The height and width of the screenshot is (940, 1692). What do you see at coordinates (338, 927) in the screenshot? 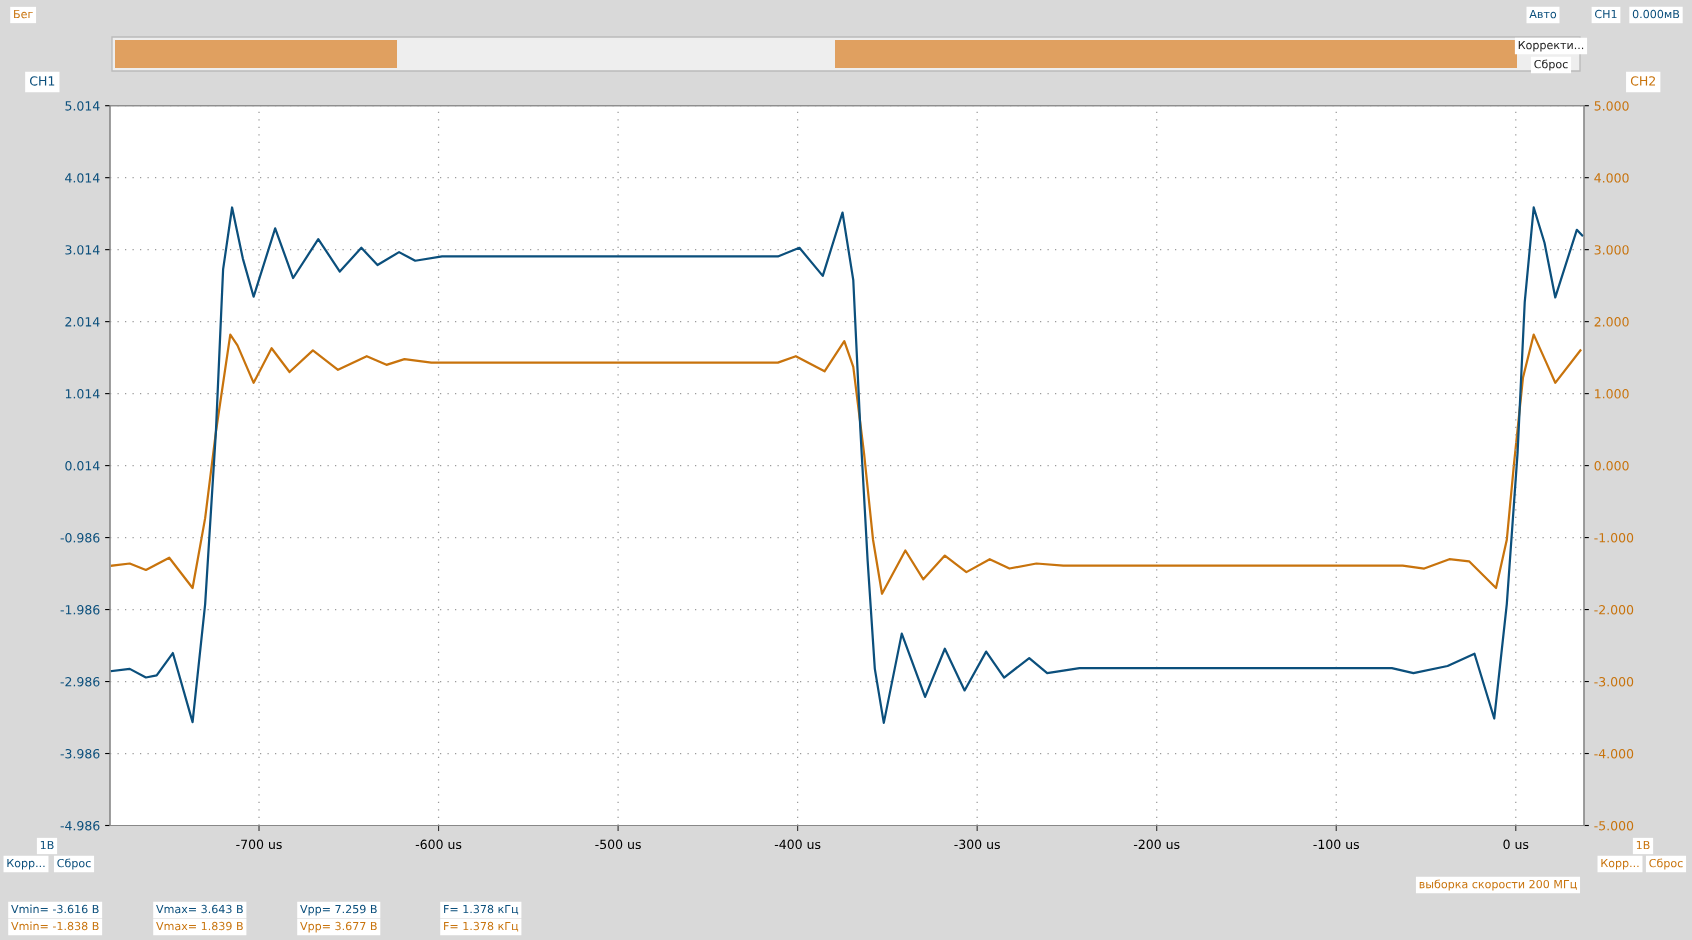
I see `text: Vpp= 3.677 В` at bounding box center [338, 927].